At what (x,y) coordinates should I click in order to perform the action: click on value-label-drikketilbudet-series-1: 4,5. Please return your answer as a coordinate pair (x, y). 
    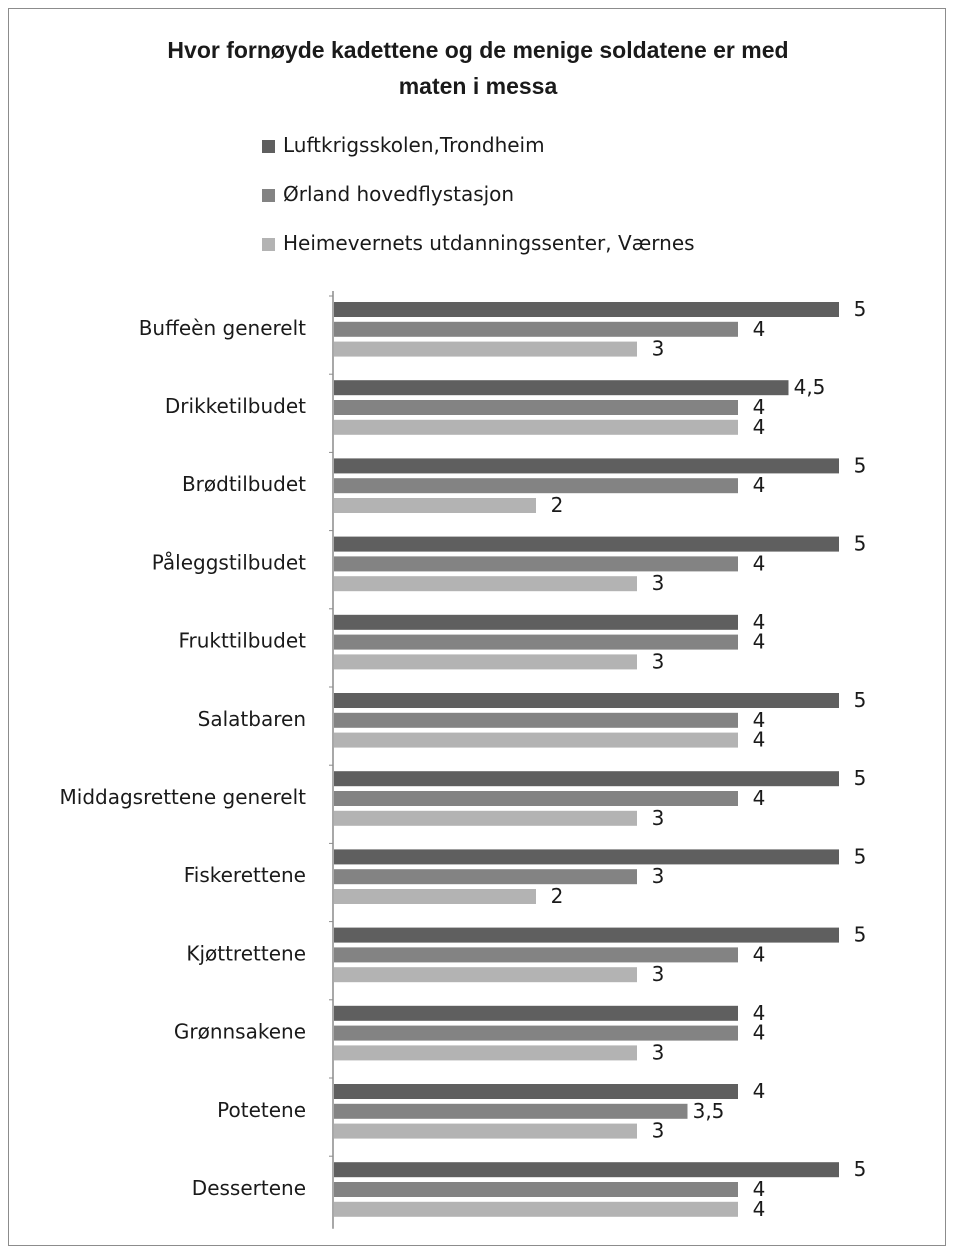
    Looking at the image, I should click on (810, 387).